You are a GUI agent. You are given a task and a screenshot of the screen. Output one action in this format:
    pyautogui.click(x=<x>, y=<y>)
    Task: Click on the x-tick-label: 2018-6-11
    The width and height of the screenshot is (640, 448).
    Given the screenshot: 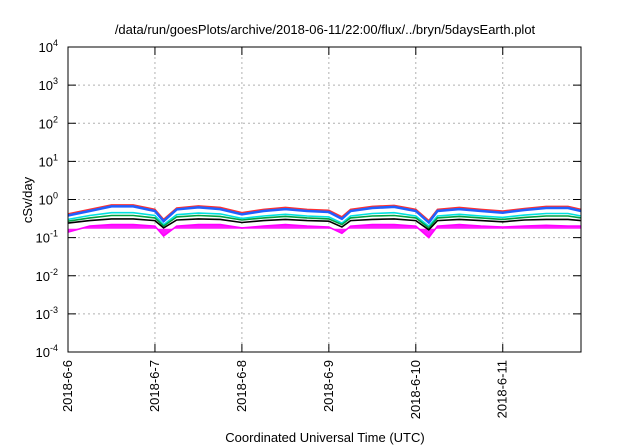 What is the action you would take?
    pyautogui.click(x=502, y=389)
    